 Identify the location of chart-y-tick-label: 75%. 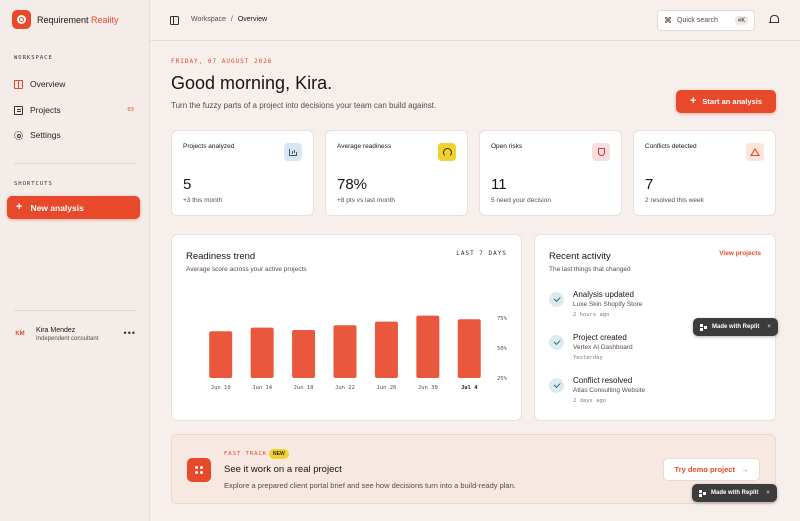
(502, 319).